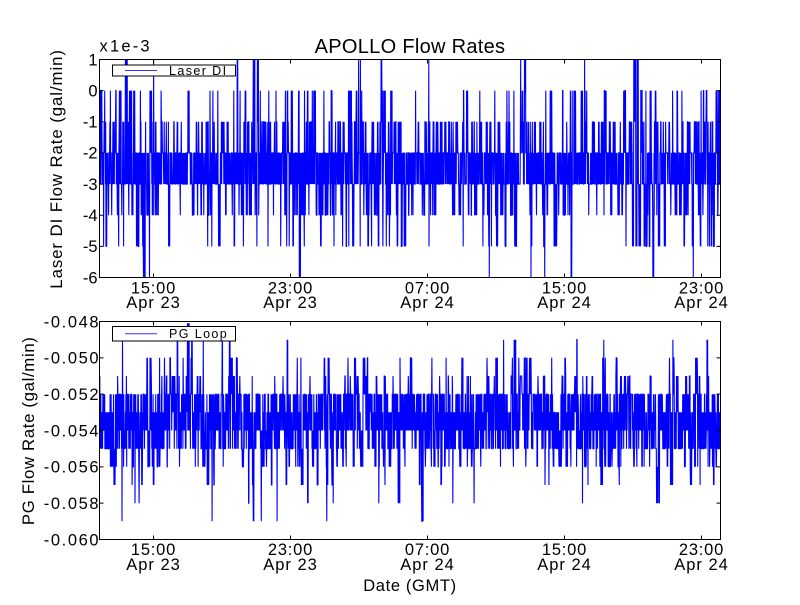 This screenshot has width=800, height=605. I want to click on svg-text: -0.048, so click(72, 322).